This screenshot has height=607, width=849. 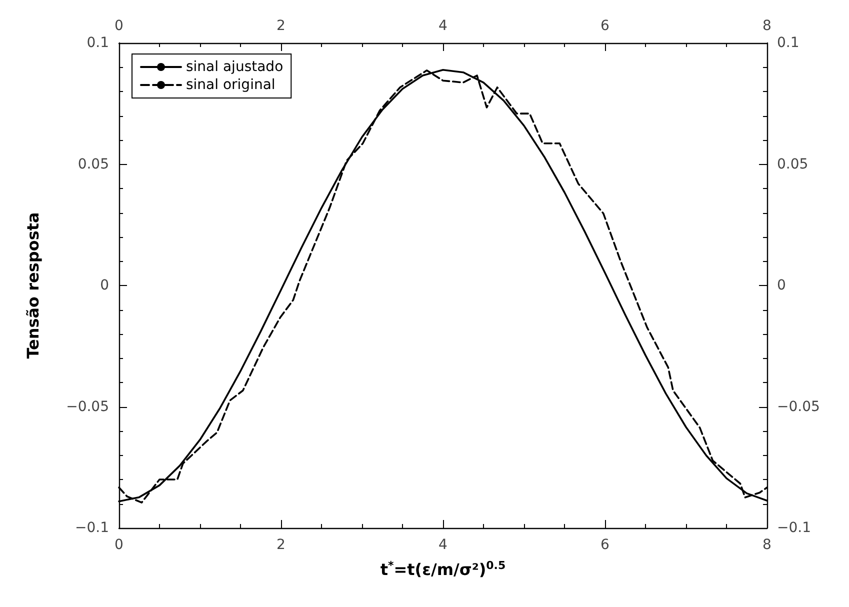 What do you see at coordinates (443, 26) in the screenshot?
I see `x2-tick-label: 4` at bounding box center [443, 26].